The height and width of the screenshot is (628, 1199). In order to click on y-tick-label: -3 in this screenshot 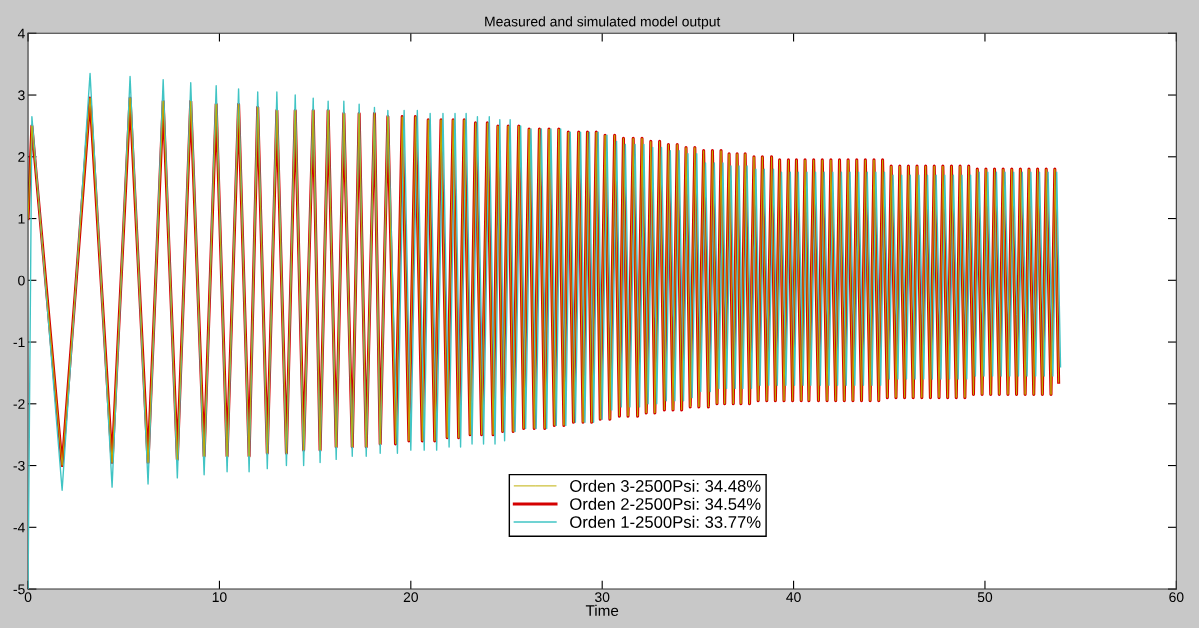, I will do `click(19, 465)`.